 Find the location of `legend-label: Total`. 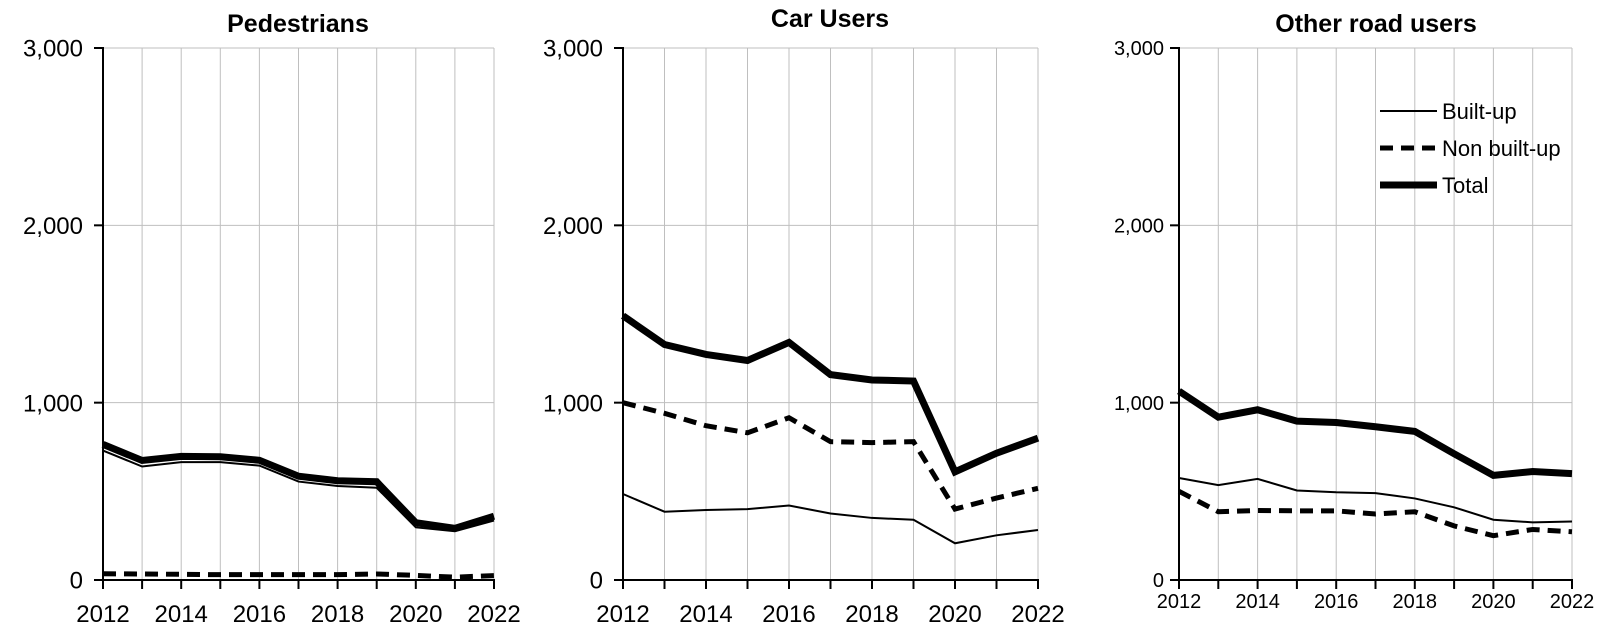

legend-label: Total is located at coordinates (1465, 185).